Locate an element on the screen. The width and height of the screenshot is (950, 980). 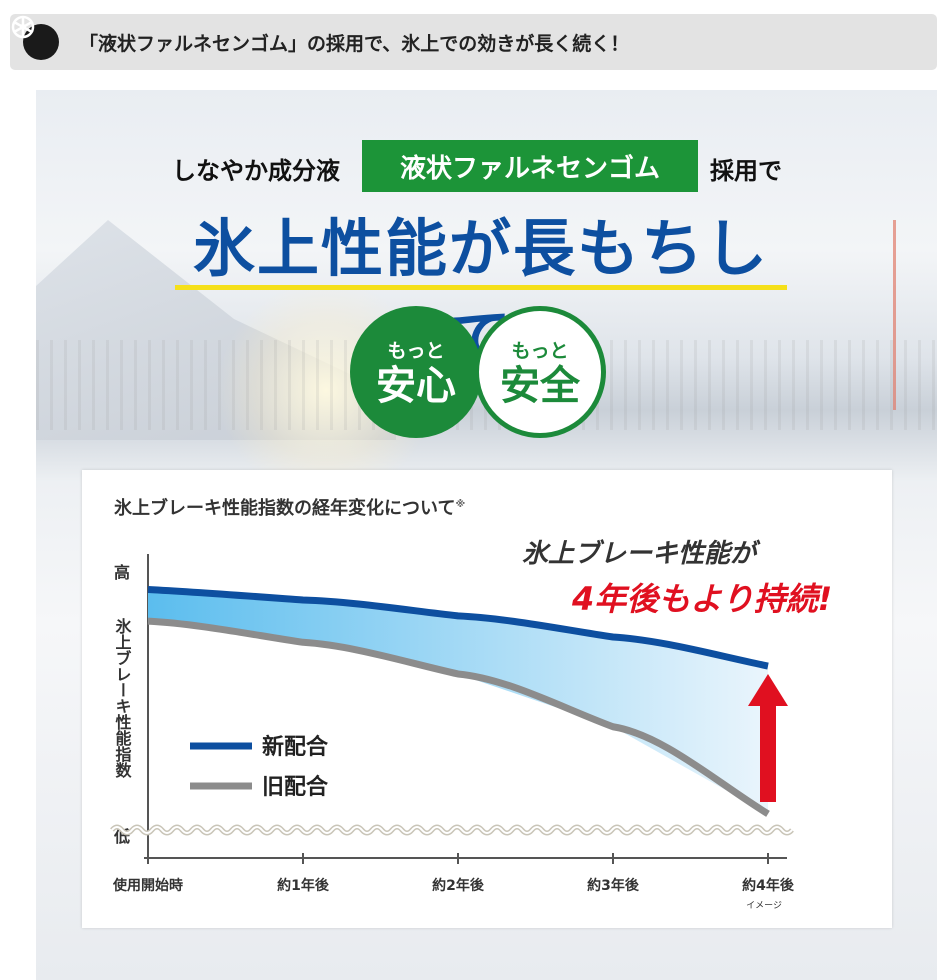
legend-label: 旧配合 is located at coordinates (295, 787).